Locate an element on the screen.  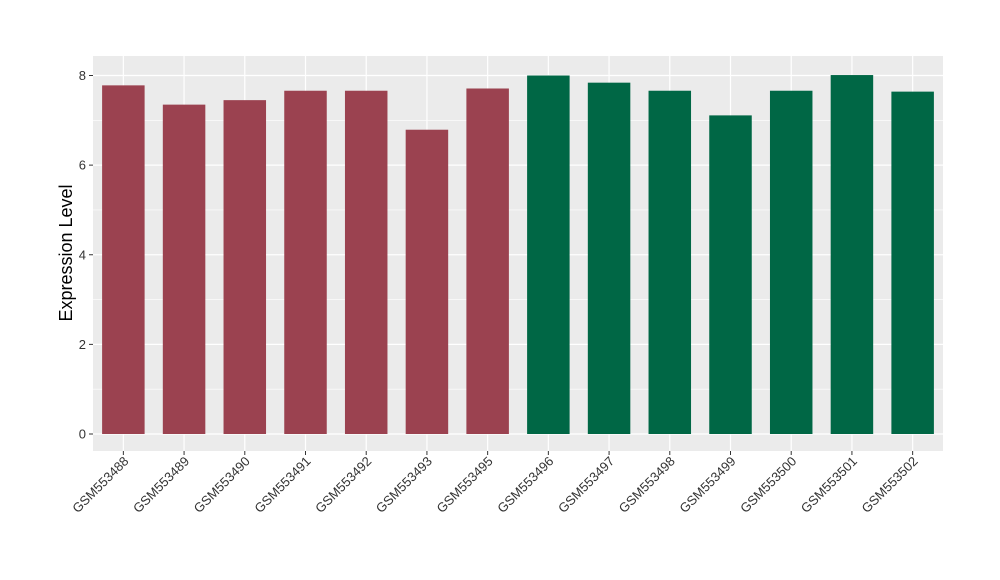
bar-GSM553493 is located at coordinates (427, 281).